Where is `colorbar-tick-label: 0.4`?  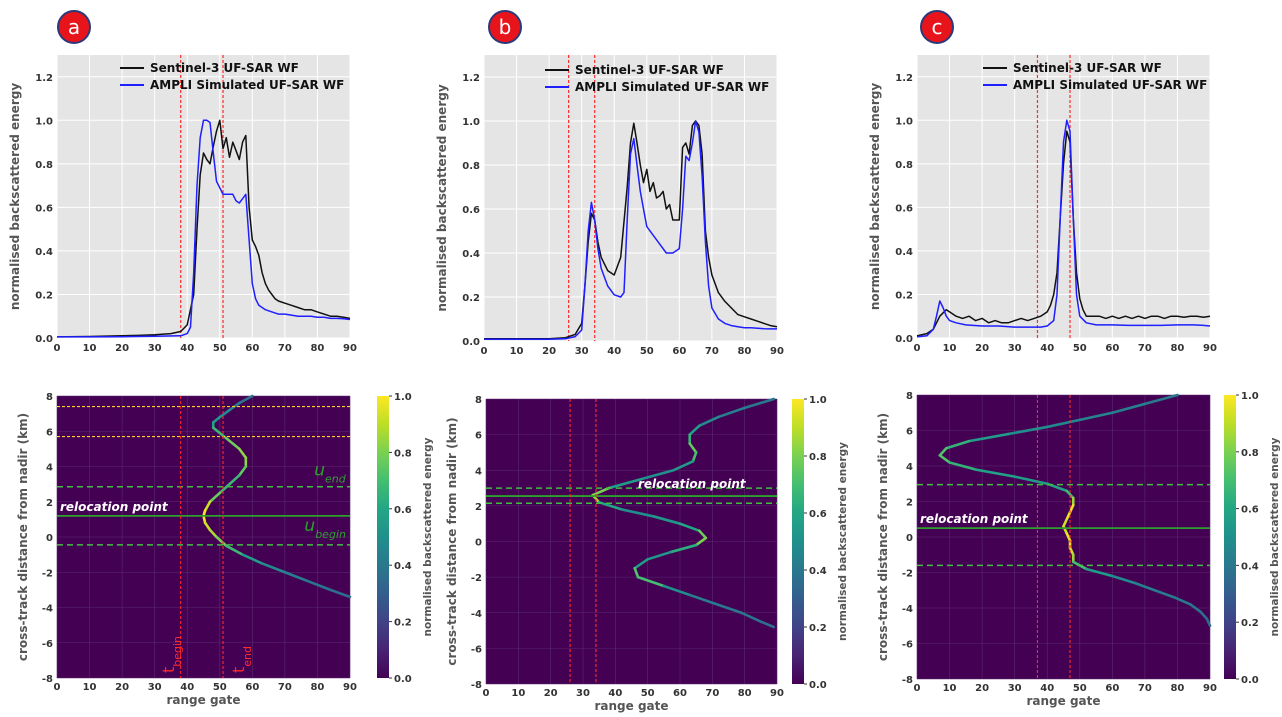
colorbar-tick-label: 0.4 is located at coordinates (1250, 566).